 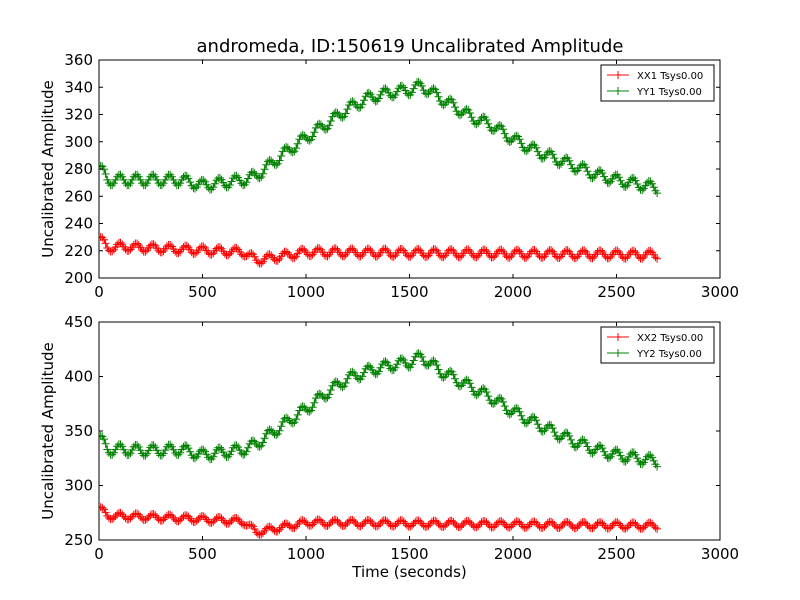 I want to click on series-xx1, so click(x=380, y=250).